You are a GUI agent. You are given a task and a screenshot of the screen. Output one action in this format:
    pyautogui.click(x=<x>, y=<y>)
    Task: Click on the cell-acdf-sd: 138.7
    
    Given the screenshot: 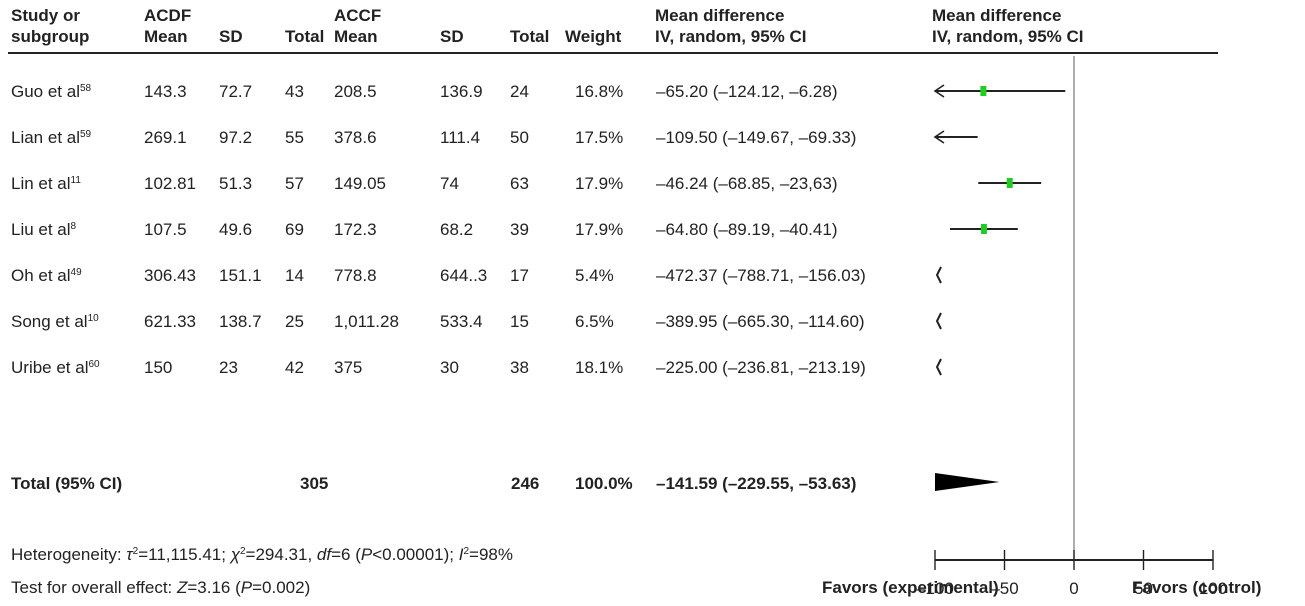 What is the action you would take?
    pyautogui.click(x=240, y=321)
    